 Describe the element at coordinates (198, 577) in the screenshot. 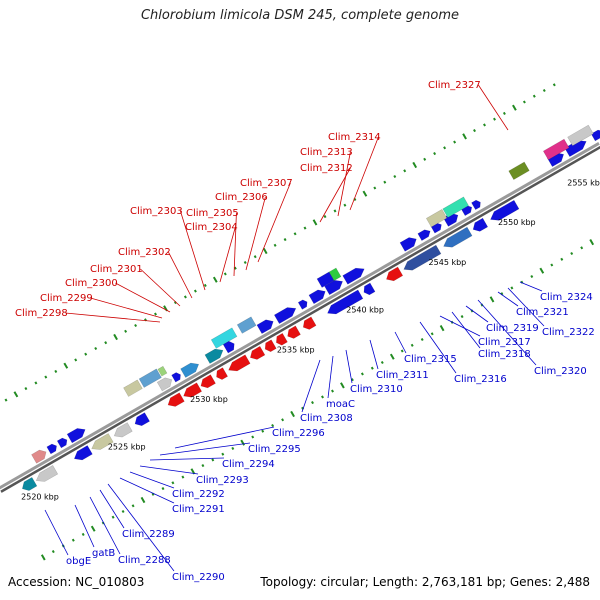

I see `reverse-gene-label: Clim_2290` at that location.